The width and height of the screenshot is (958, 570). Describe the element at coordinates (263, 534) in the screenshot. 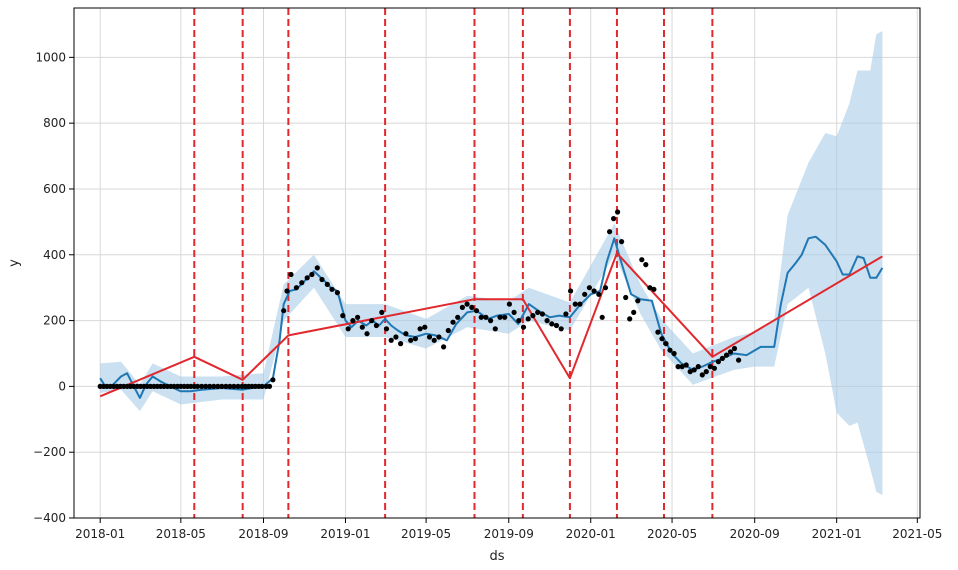

I see `x-tick-label: 2018-09` at that location.